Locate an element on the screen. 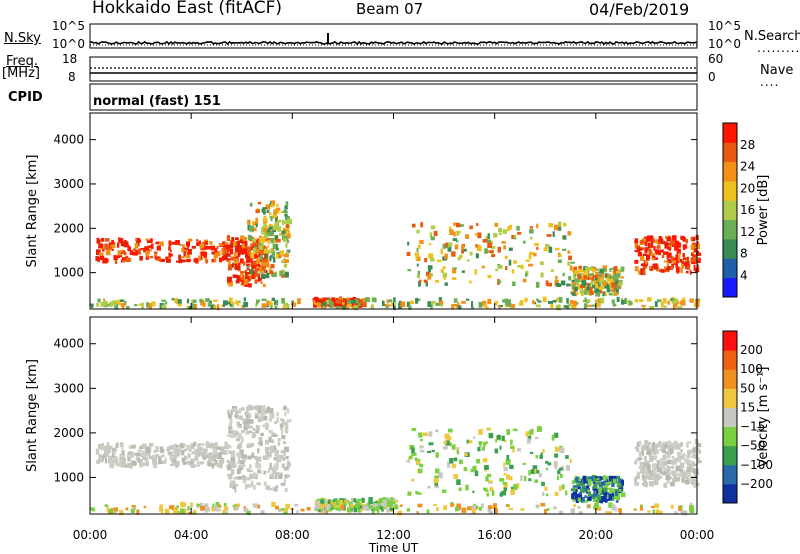  power-colorbar-segment is located at coordinates (730, 210).